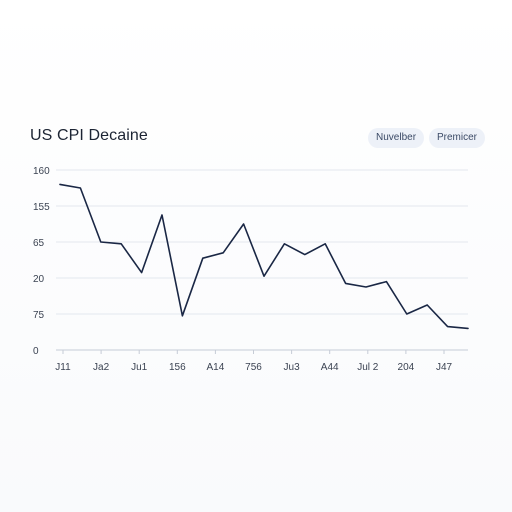  I want to click on x-tick-label: 756, so click(253, 367).